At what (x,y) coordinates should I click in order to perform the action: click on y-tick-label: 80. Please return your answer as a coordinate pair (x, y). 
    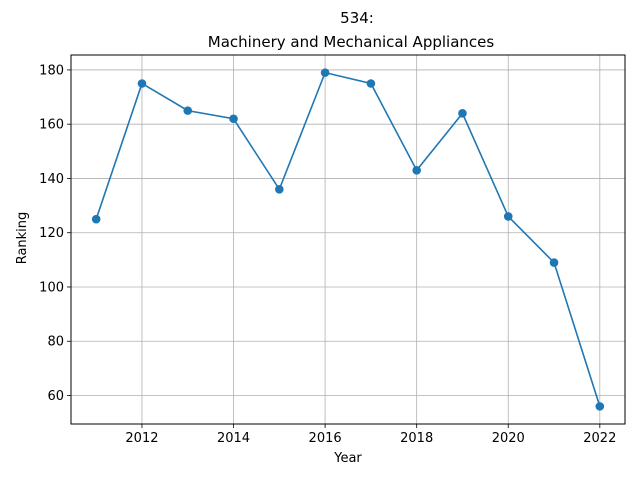
    Looking at the image, I should click on (55, 342).